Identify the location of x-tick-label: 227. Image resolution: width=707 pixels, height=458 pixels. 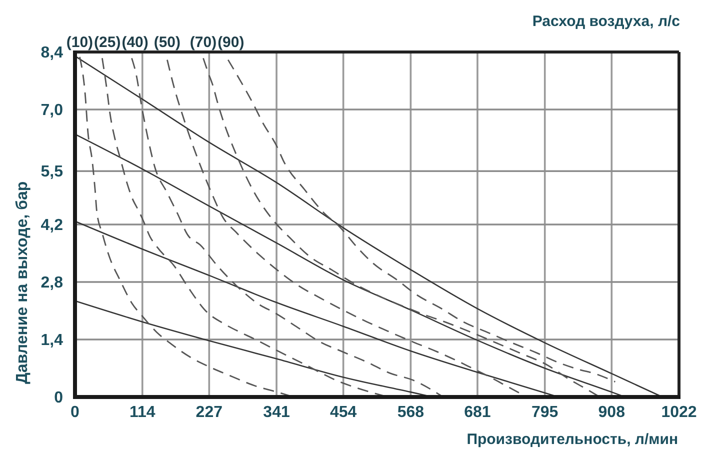
(209, 412).